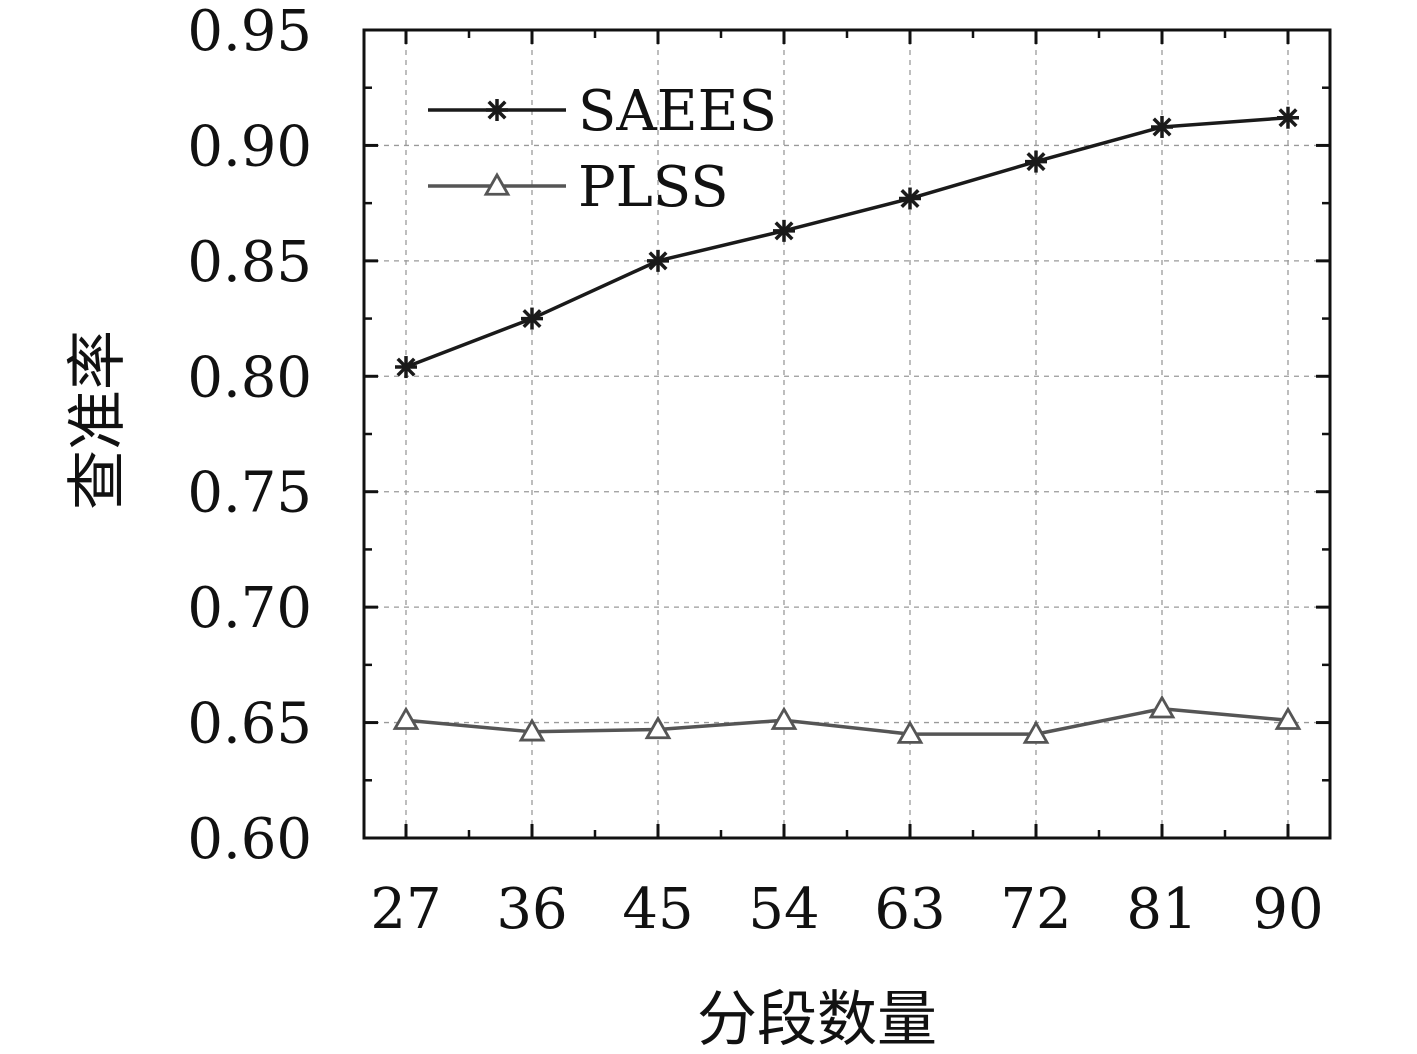 This screenshot has height=1054, width=1417. Describe the element at coordinates (653, 187) in the screenshot. I see `legend-label: PLSS` at that location.